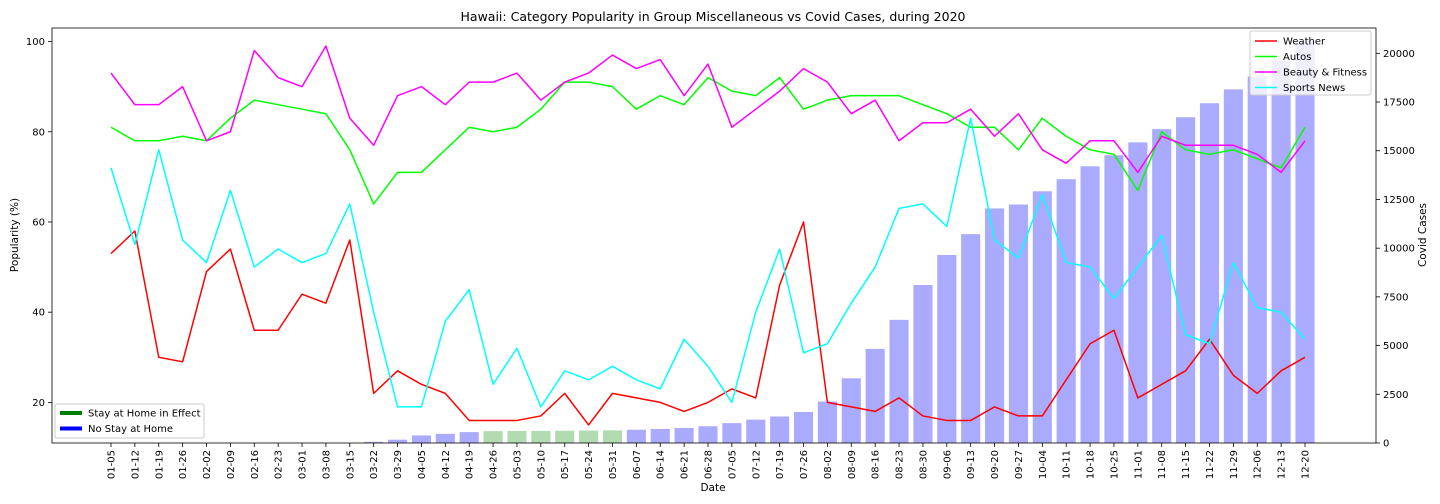 Image resolution: width=1440 pixels, height=504 pixels. What do you see at coordinates (685, 464) in the screenshot?
I see `x-tick-label-06-21: 06-21` at bounding box center [685, 464].